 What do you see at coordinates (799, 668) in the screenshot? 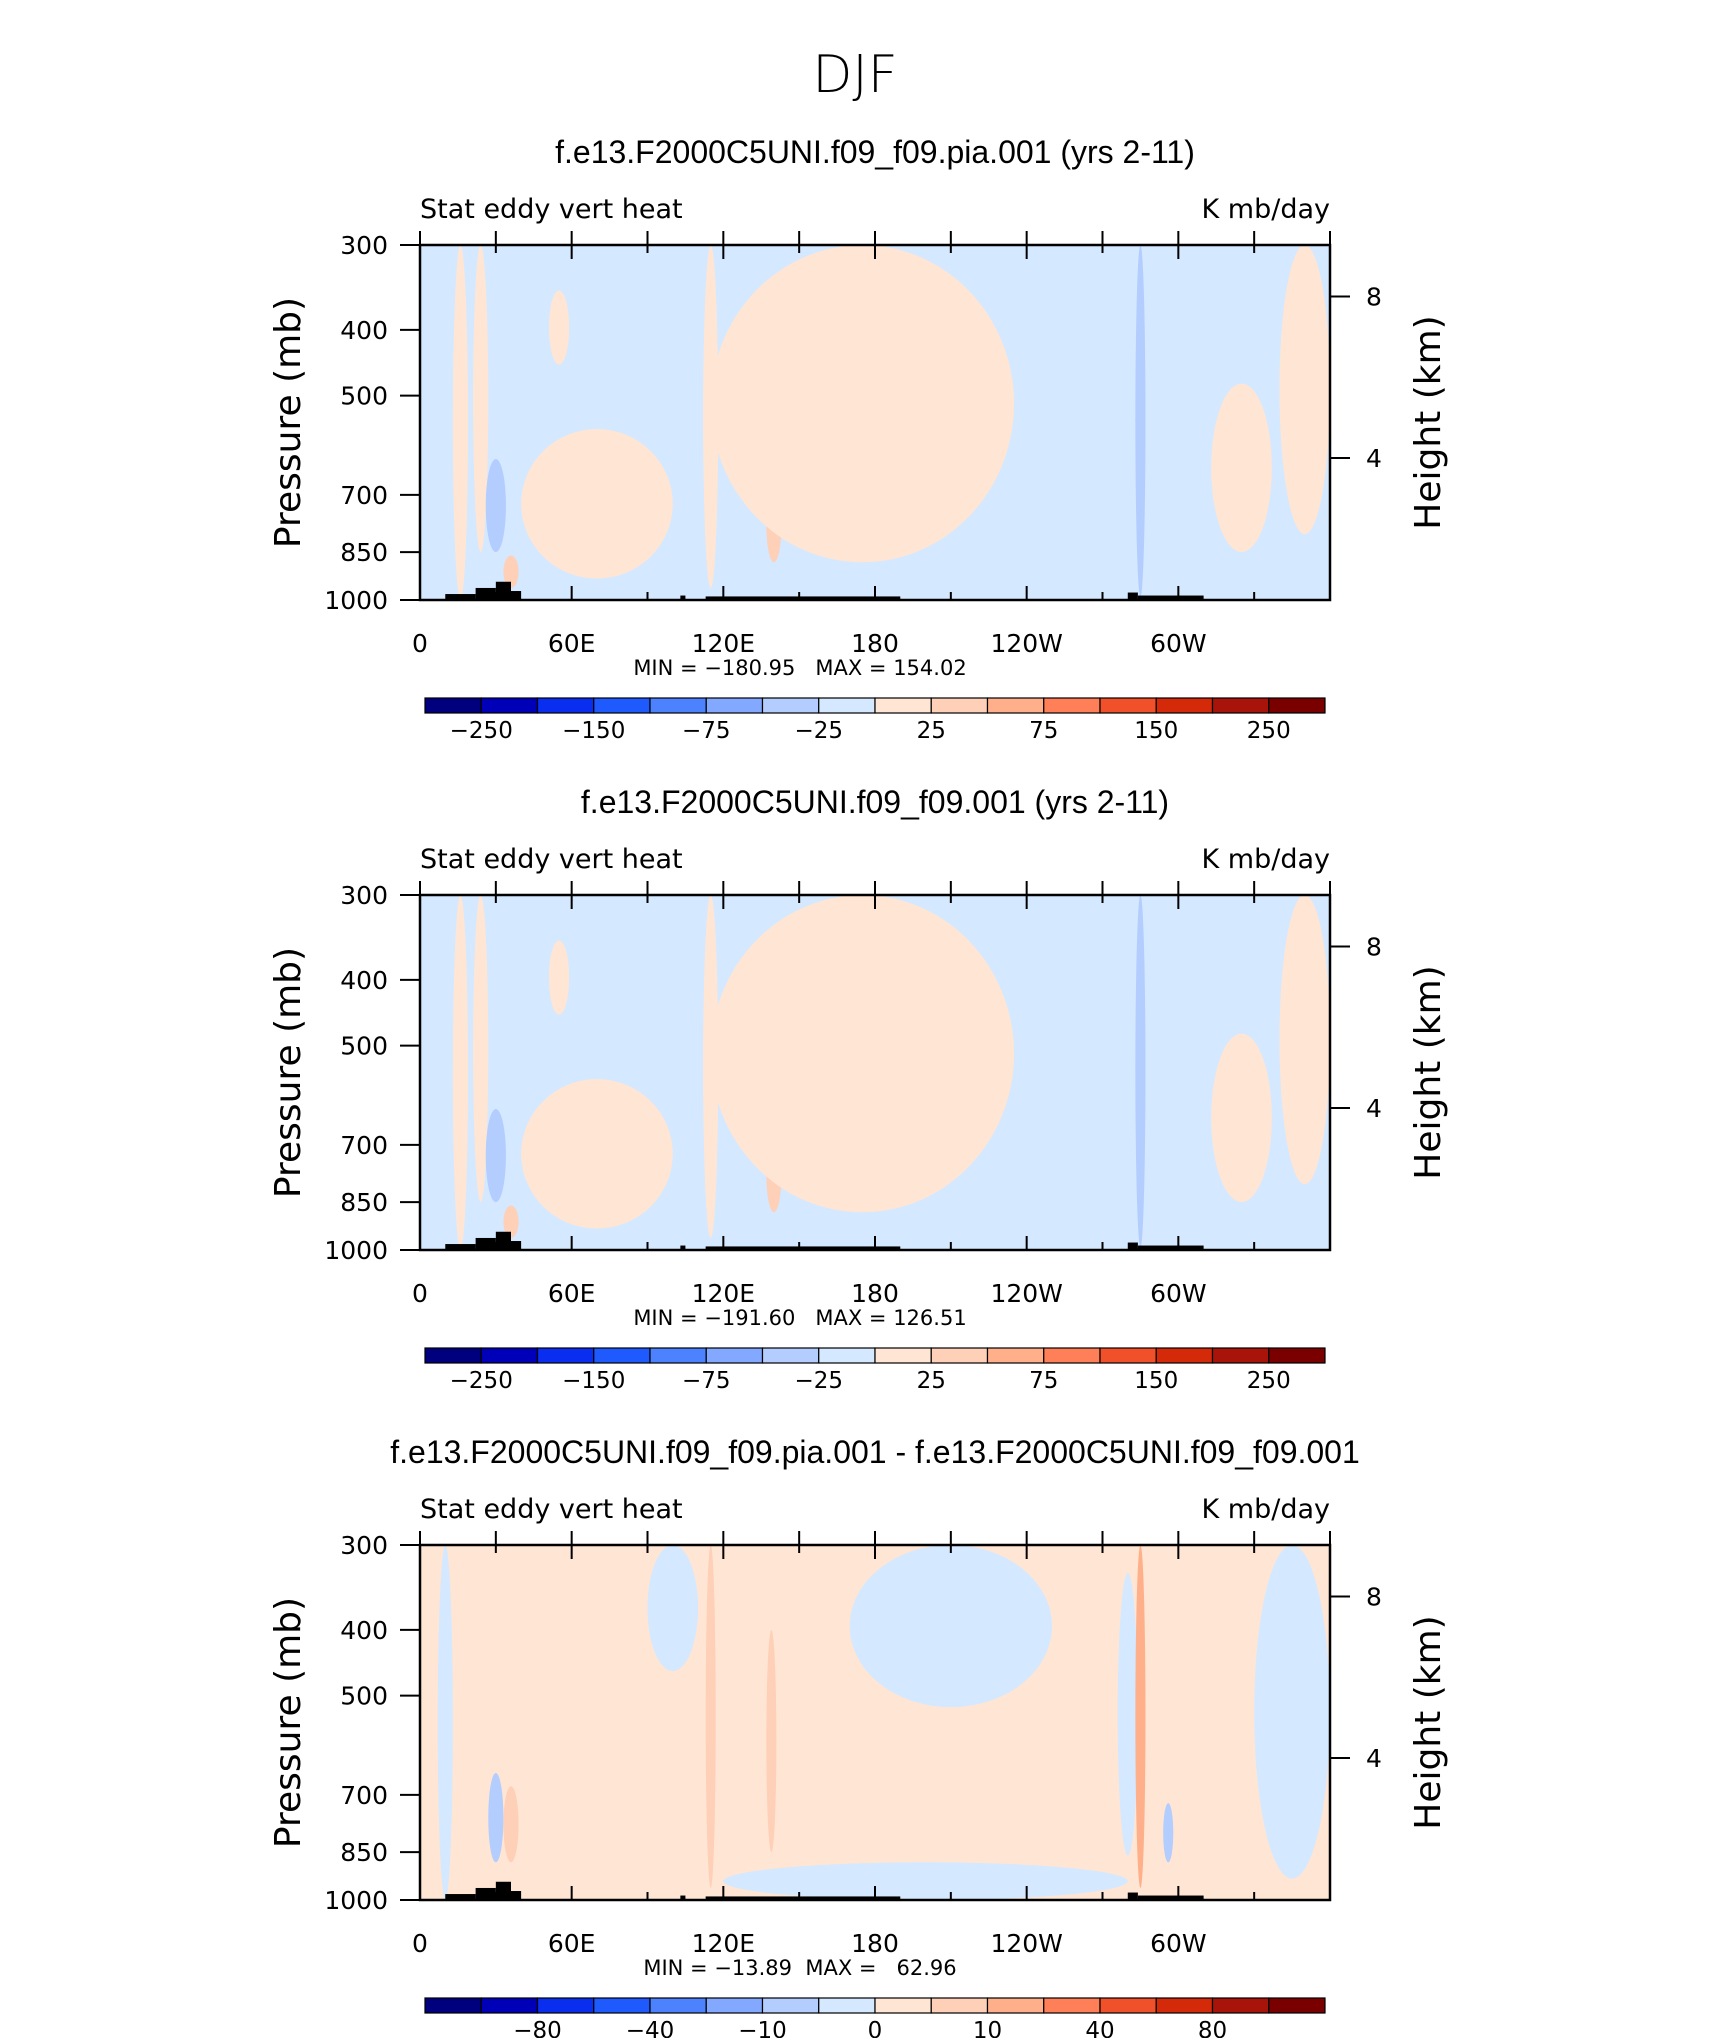
I see `min-max-stats: MIN = −180.95 MAX = 154.02` at bounding box center [799, 668].